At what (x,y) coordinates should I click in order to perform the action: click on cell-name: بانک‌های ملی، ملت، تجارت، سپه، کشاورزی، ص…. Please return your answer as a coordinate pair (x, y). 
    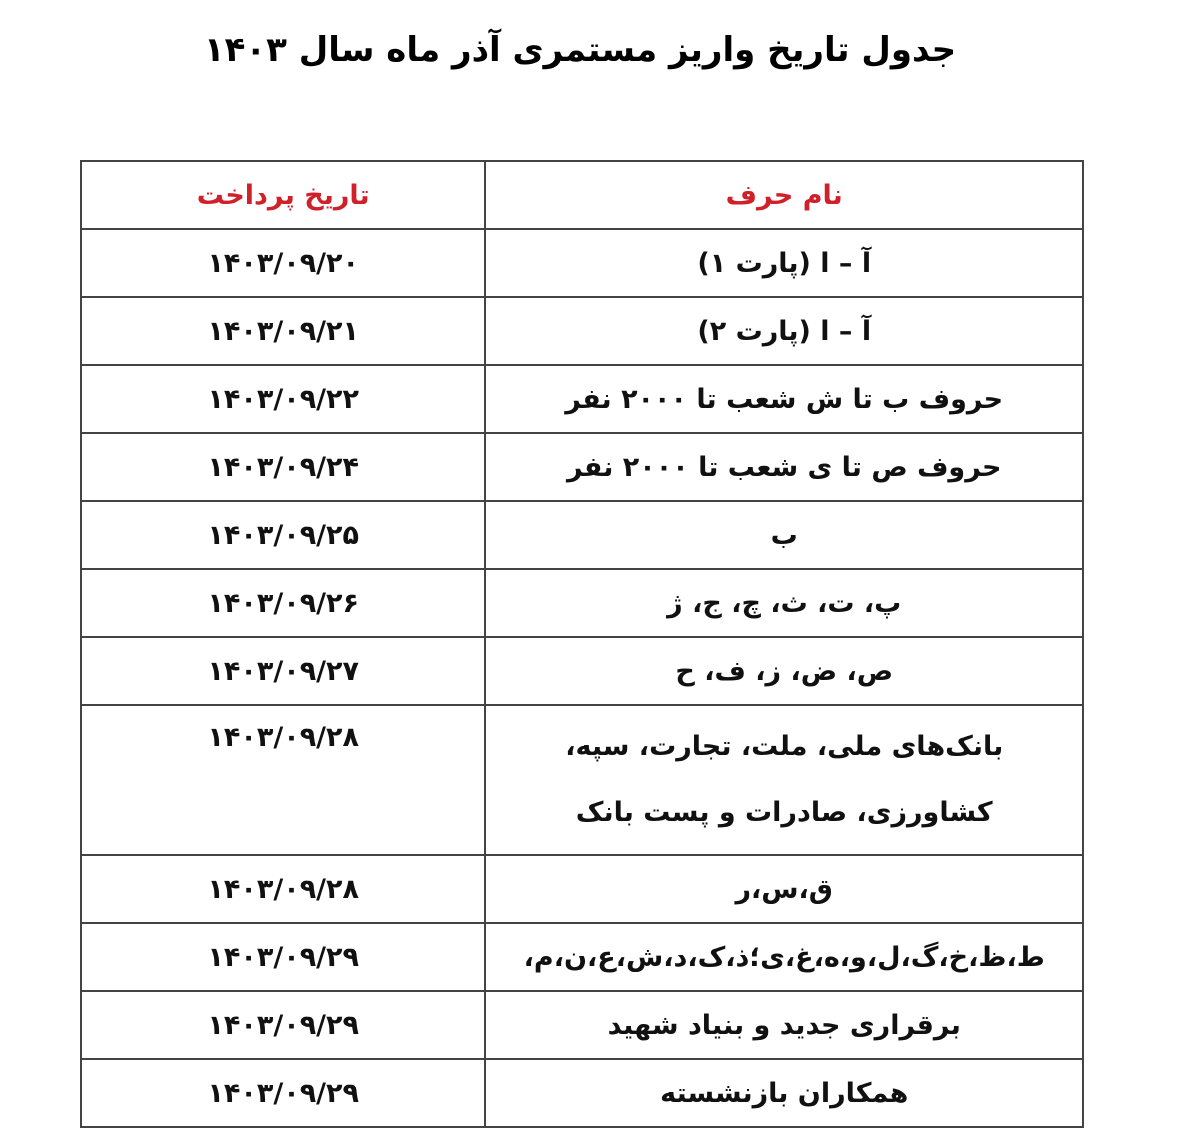
    Looking at the image, I should click on (784, 780).